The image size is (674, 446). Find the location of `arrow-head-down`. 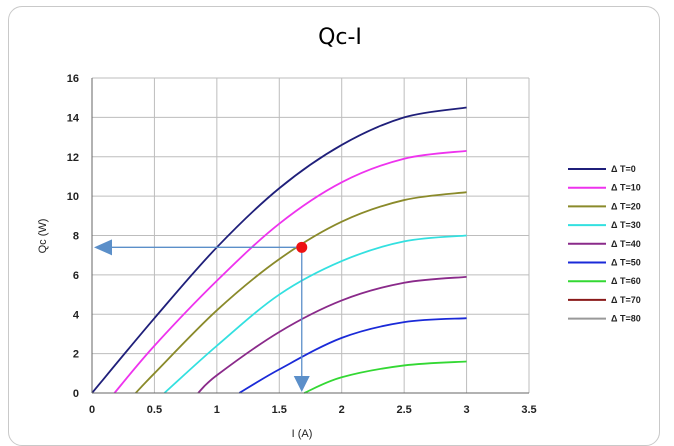

arrow-head-down is located at coordinates (301, 384).